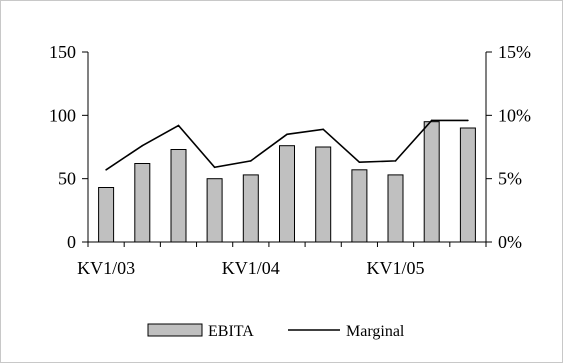 The height and width of the screenshot is (363, 563). Describe the element at coordinates (510, 242) in the screenshot. I see `right-tick-label-0: 0%` at that location.